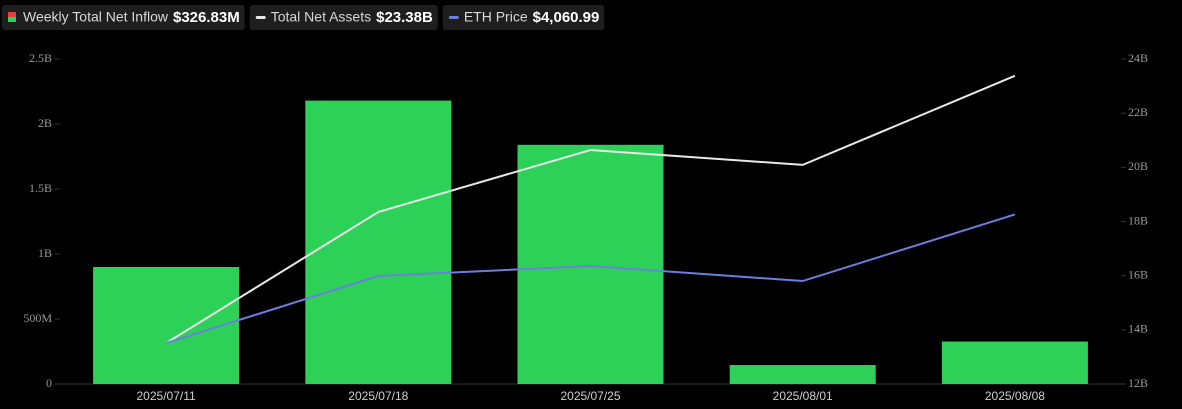  What do you see at coordinates (1138, 383) in the screenshot?
I see `y2-tick-label: 12B` at bounding box center [1138, 383].